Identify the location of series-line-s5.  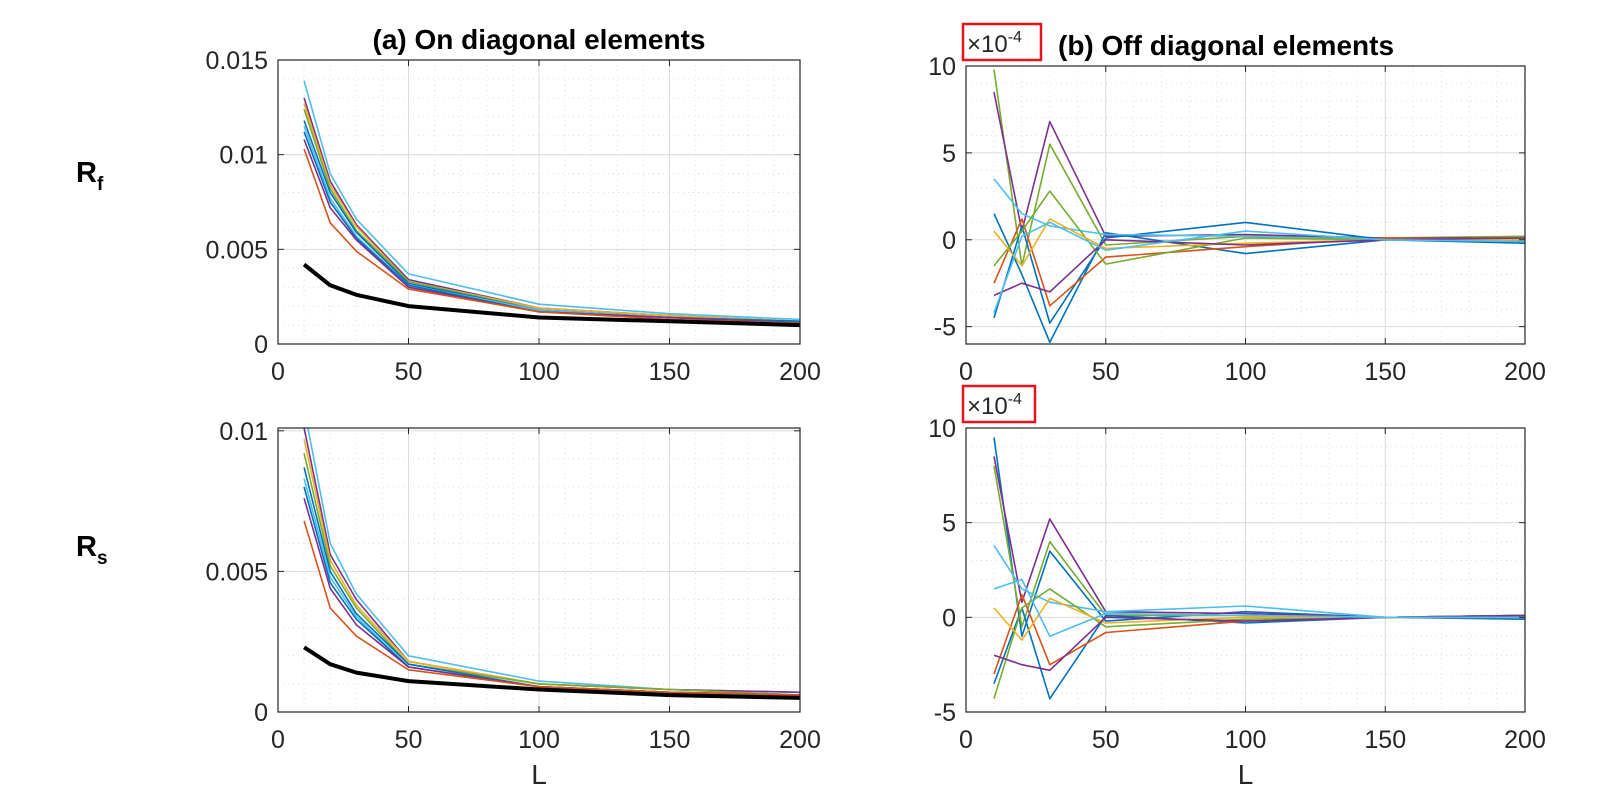
(1259, 262).